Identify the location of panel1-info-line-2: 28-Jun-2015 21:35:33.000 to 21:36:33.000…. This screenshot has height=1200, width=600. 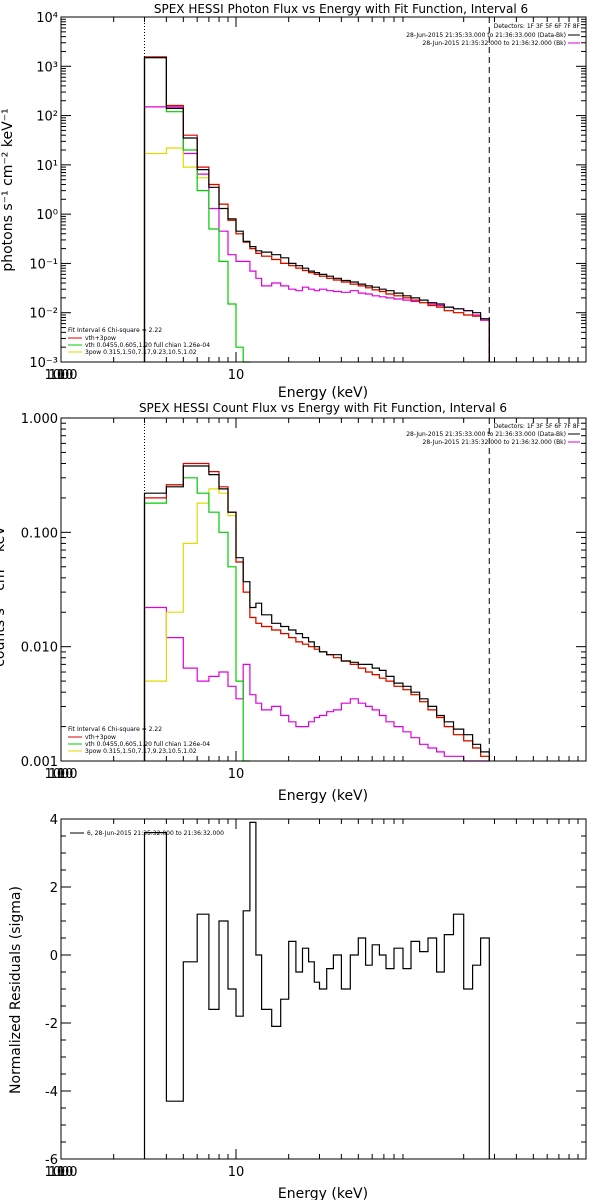
(486, 35).